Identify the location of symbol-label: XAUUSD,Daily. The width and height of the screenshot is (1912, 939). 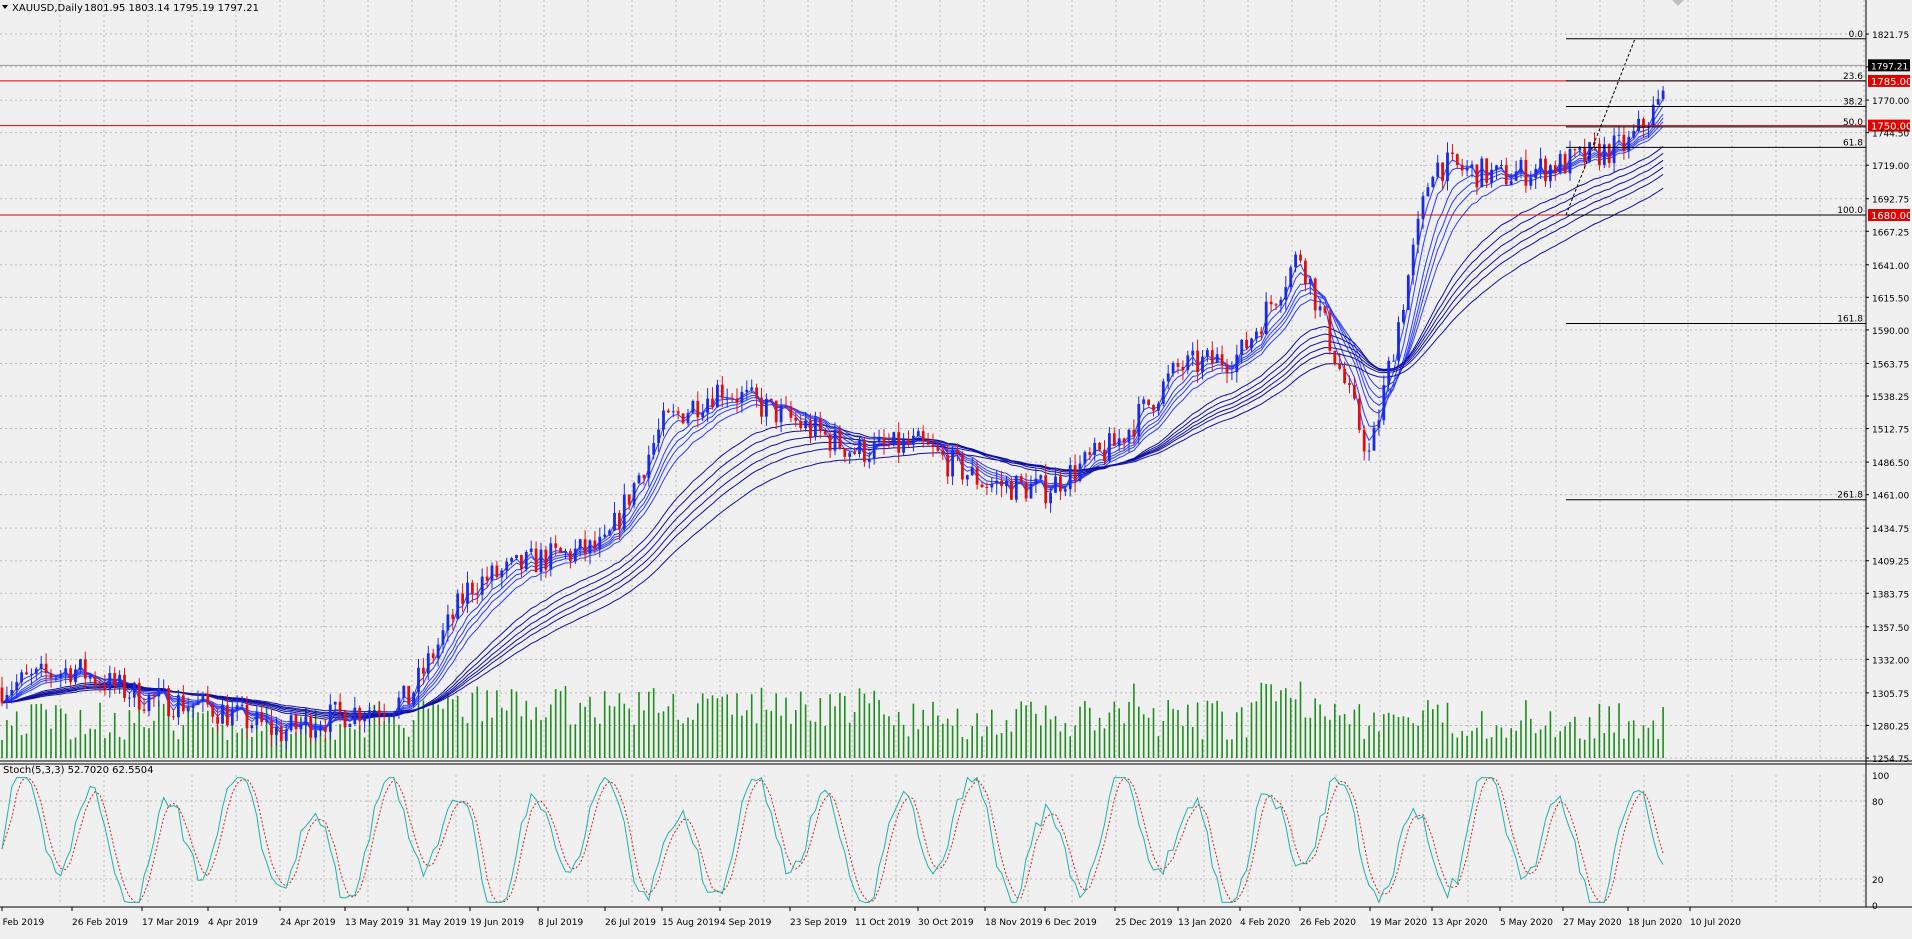
(47, 8).